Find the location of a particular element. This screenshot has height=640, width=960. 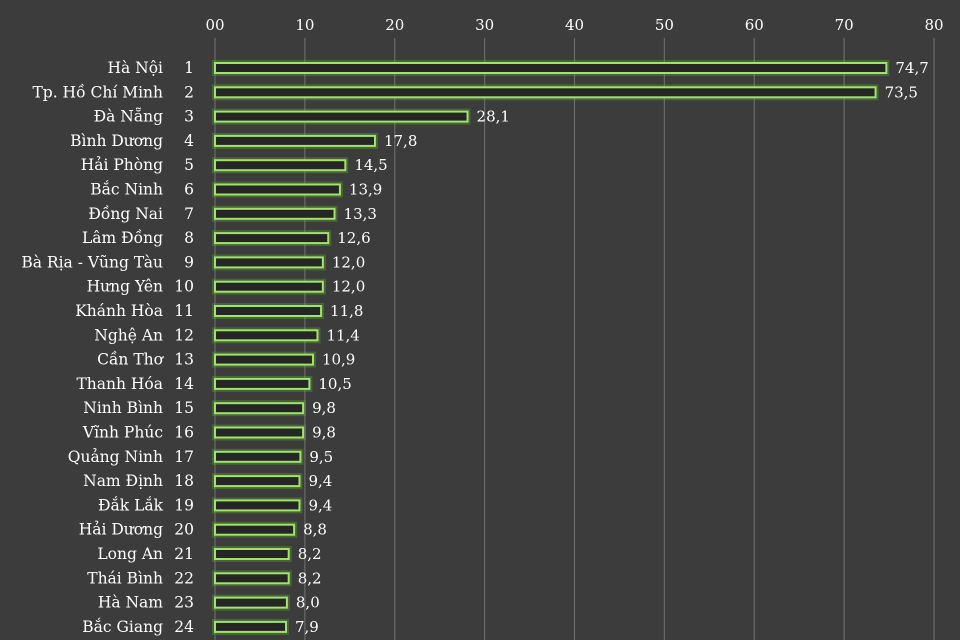

rank-label: 6 is located at coordinates (189, 190).